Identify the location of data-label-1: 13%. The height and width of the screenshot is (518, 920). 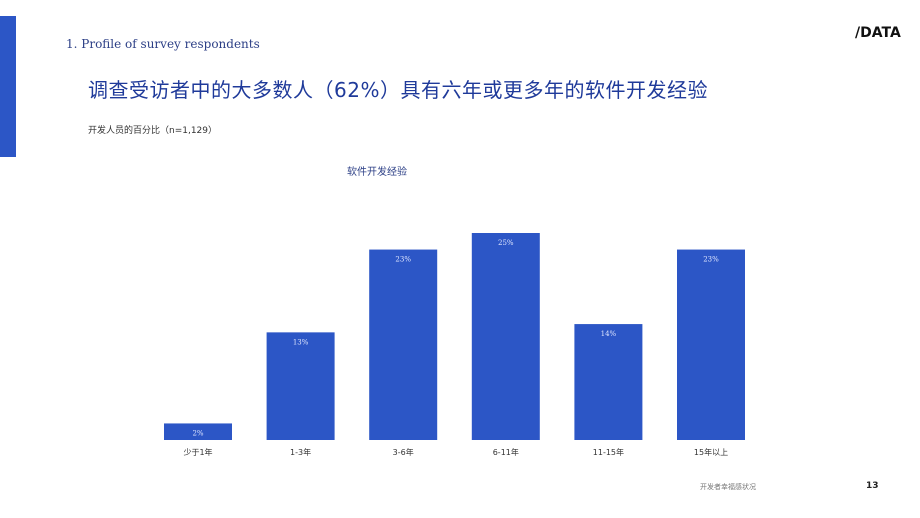
(301, 342).